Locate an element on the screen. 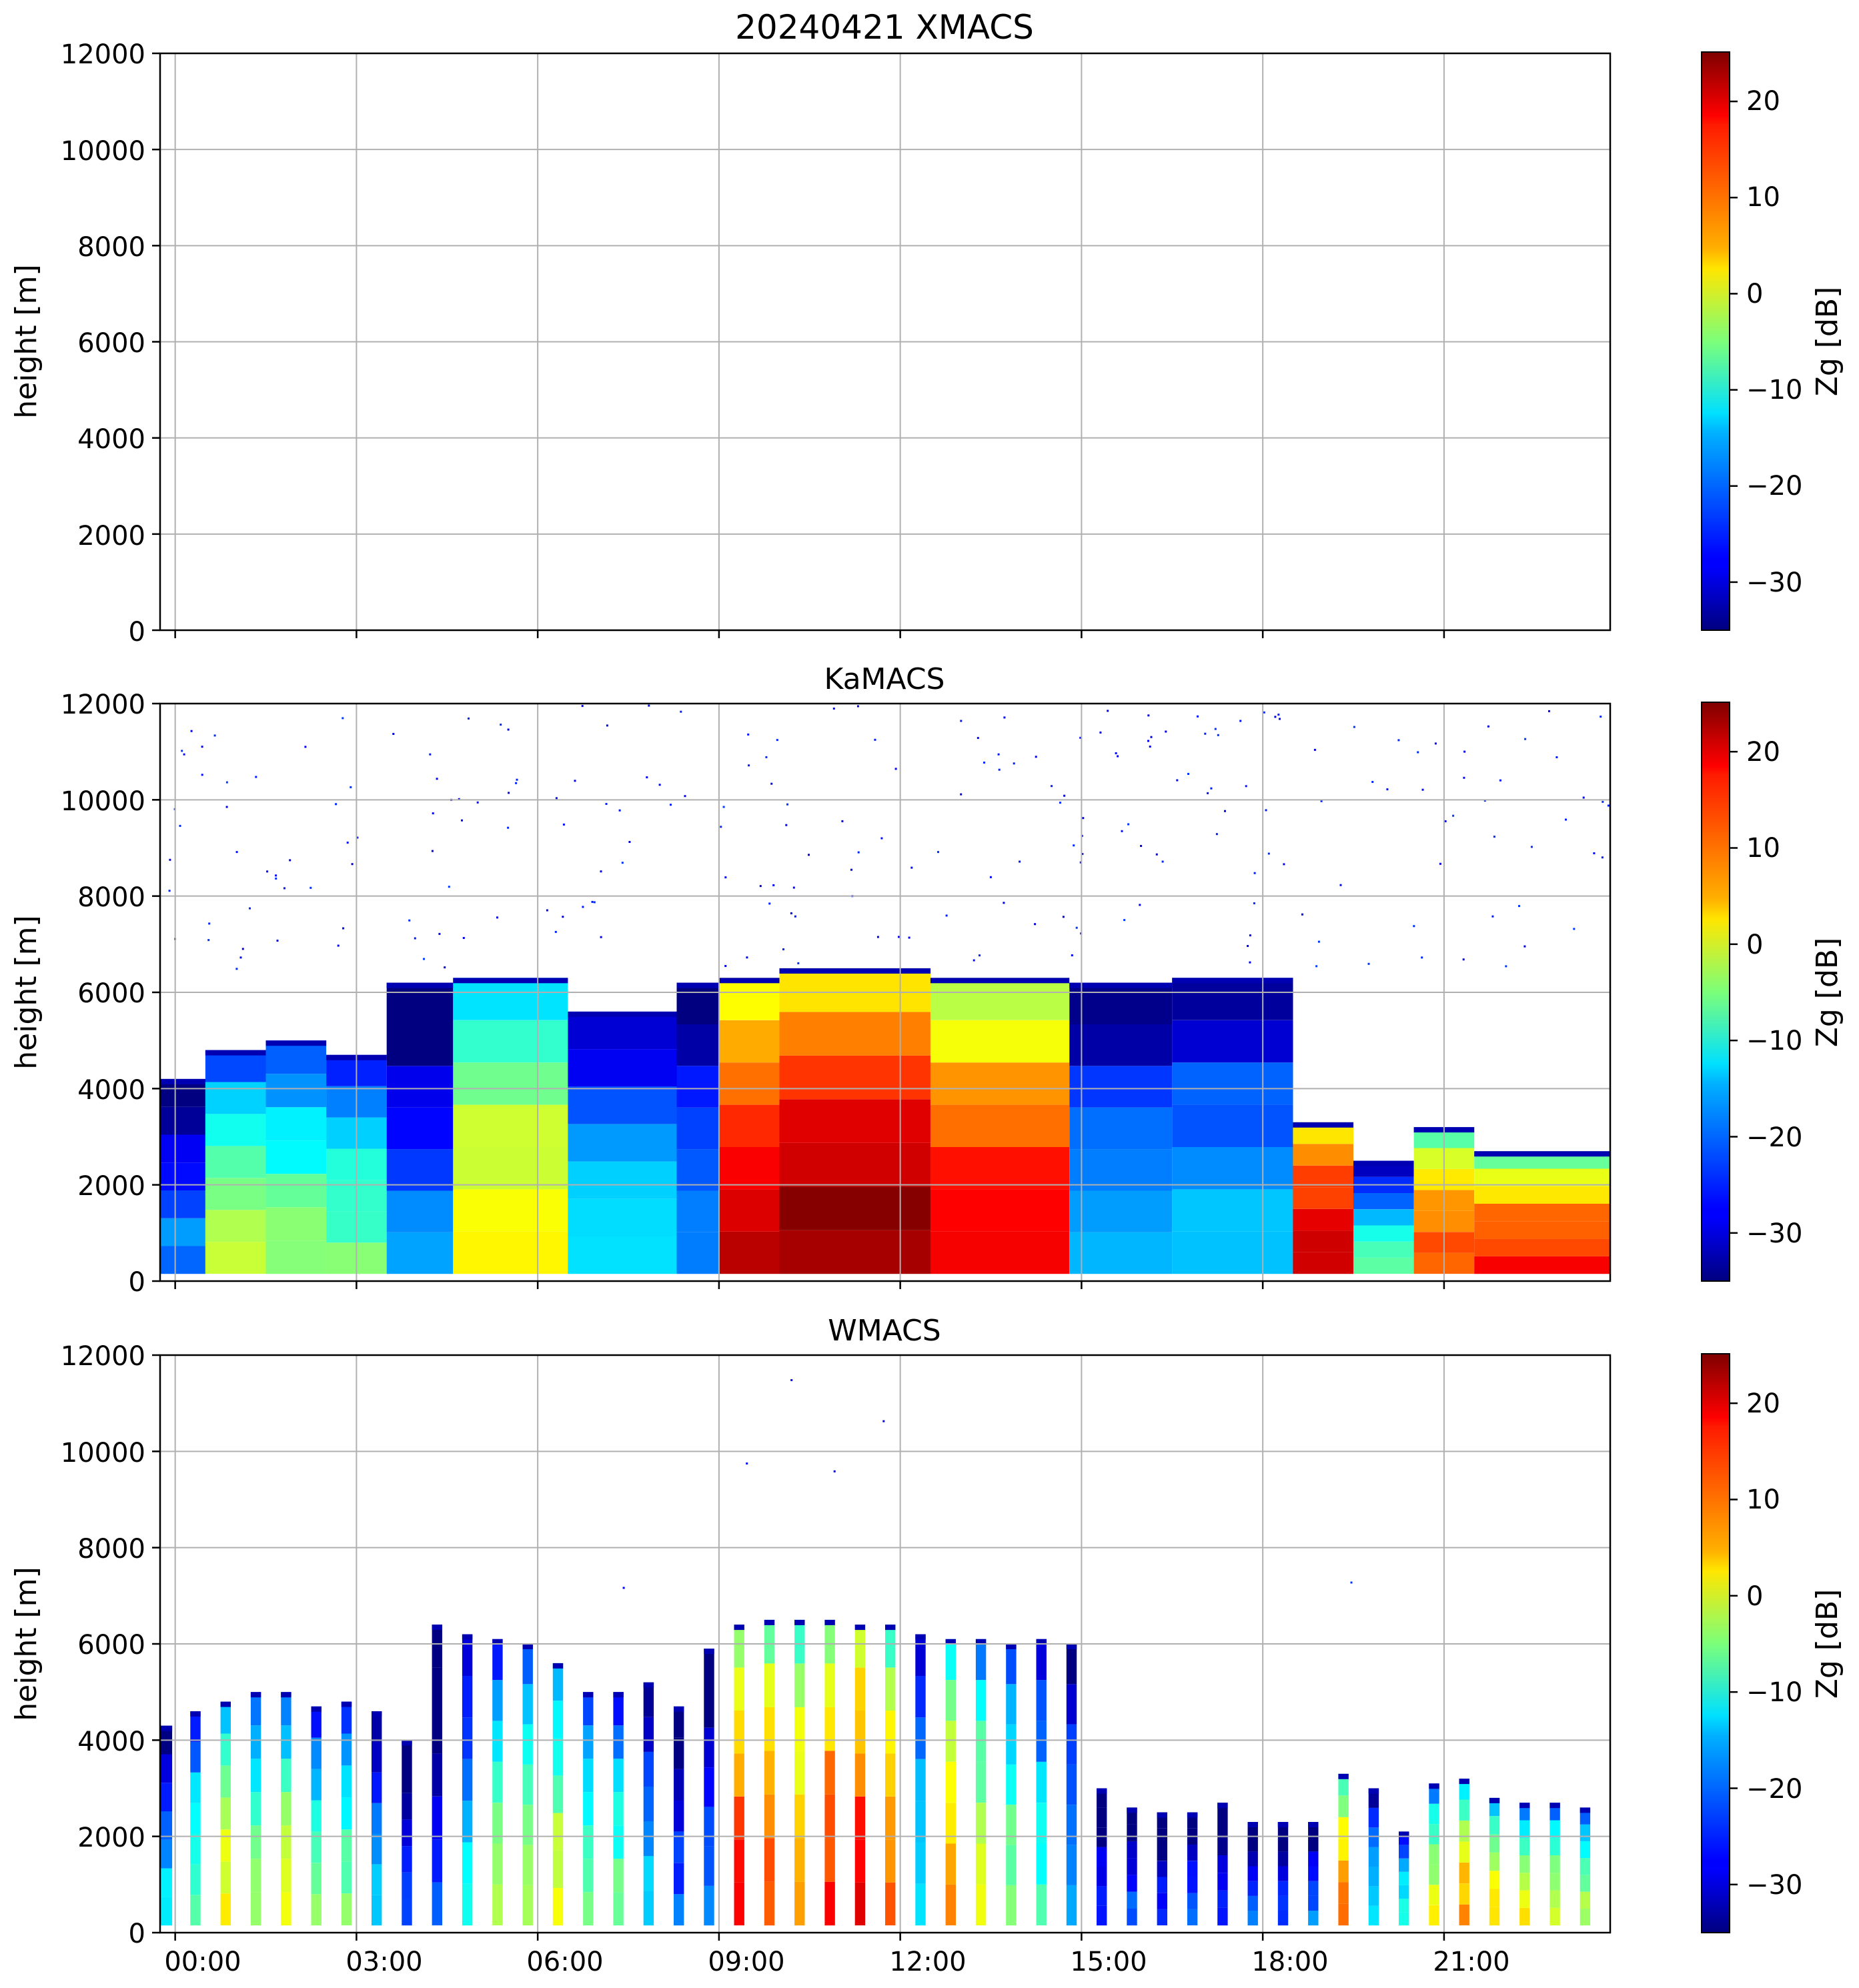  x-tick-label: 18:00 is located at coordinates (1289, 1962).